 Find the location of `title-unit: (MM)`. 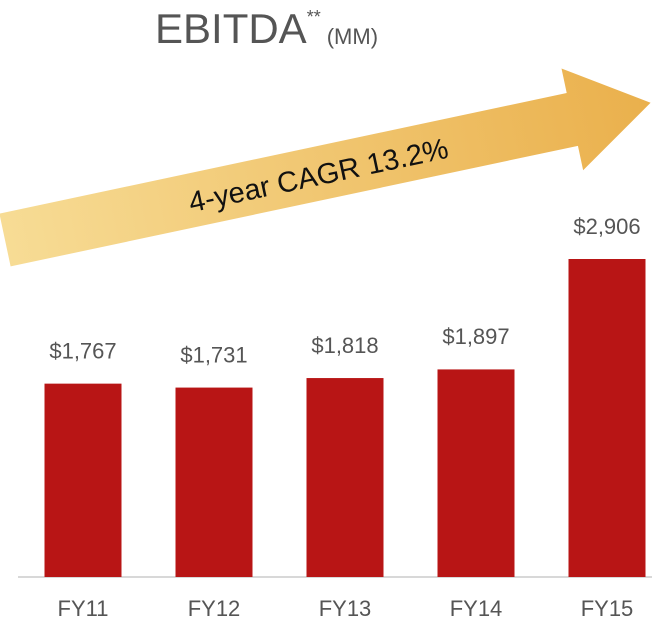

title-unit: (MM) is located at coordinates (352, 36).